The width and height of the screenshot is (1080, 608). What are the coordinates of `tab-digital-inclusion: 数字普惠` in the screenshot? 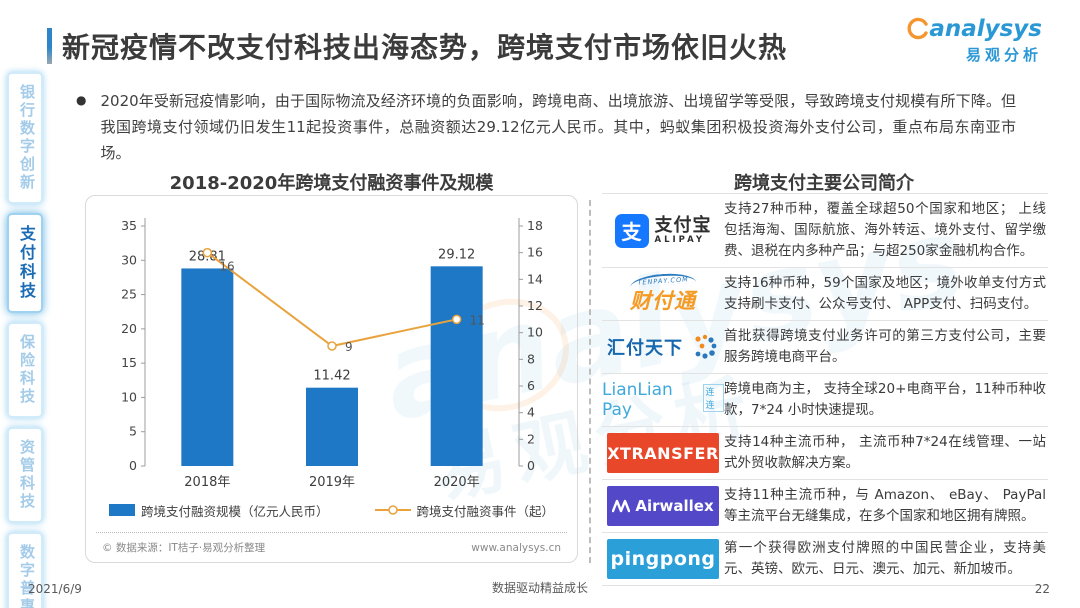 It's located at (25, 570).